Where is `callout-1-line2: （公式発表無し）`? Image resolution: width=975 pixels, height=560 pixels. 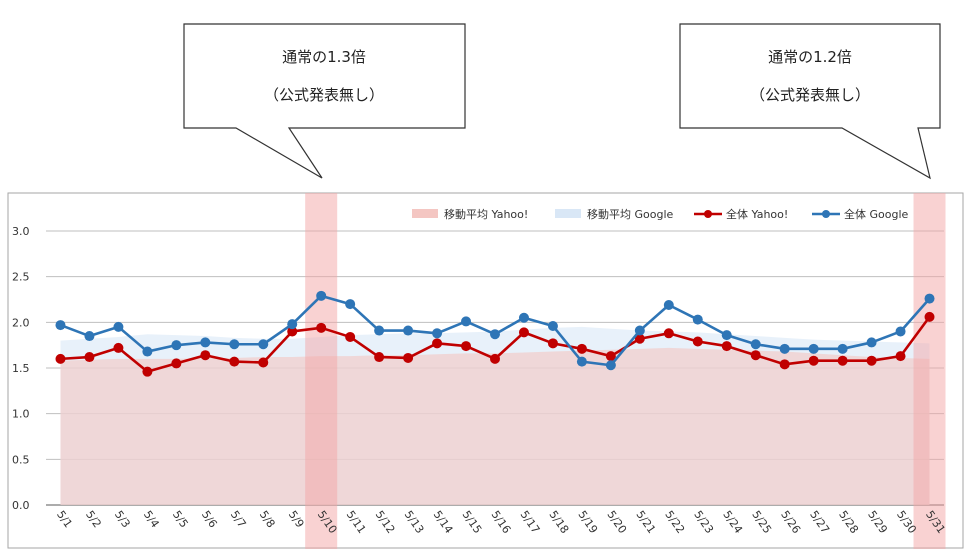
callout-1-line2: （公式発表無し） is located at coordinates (324, 95).